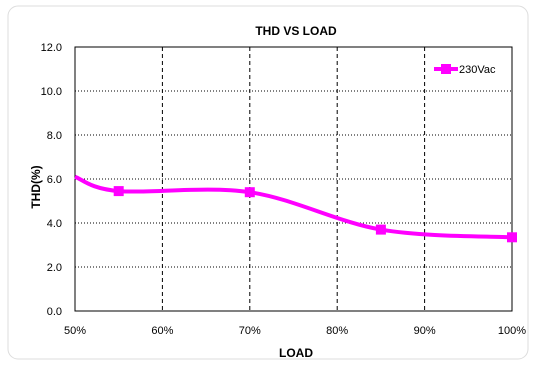 The height and width of the screenshot is (372, 537). I want to click on y-tick-label: 2.0, so click(54, 268).